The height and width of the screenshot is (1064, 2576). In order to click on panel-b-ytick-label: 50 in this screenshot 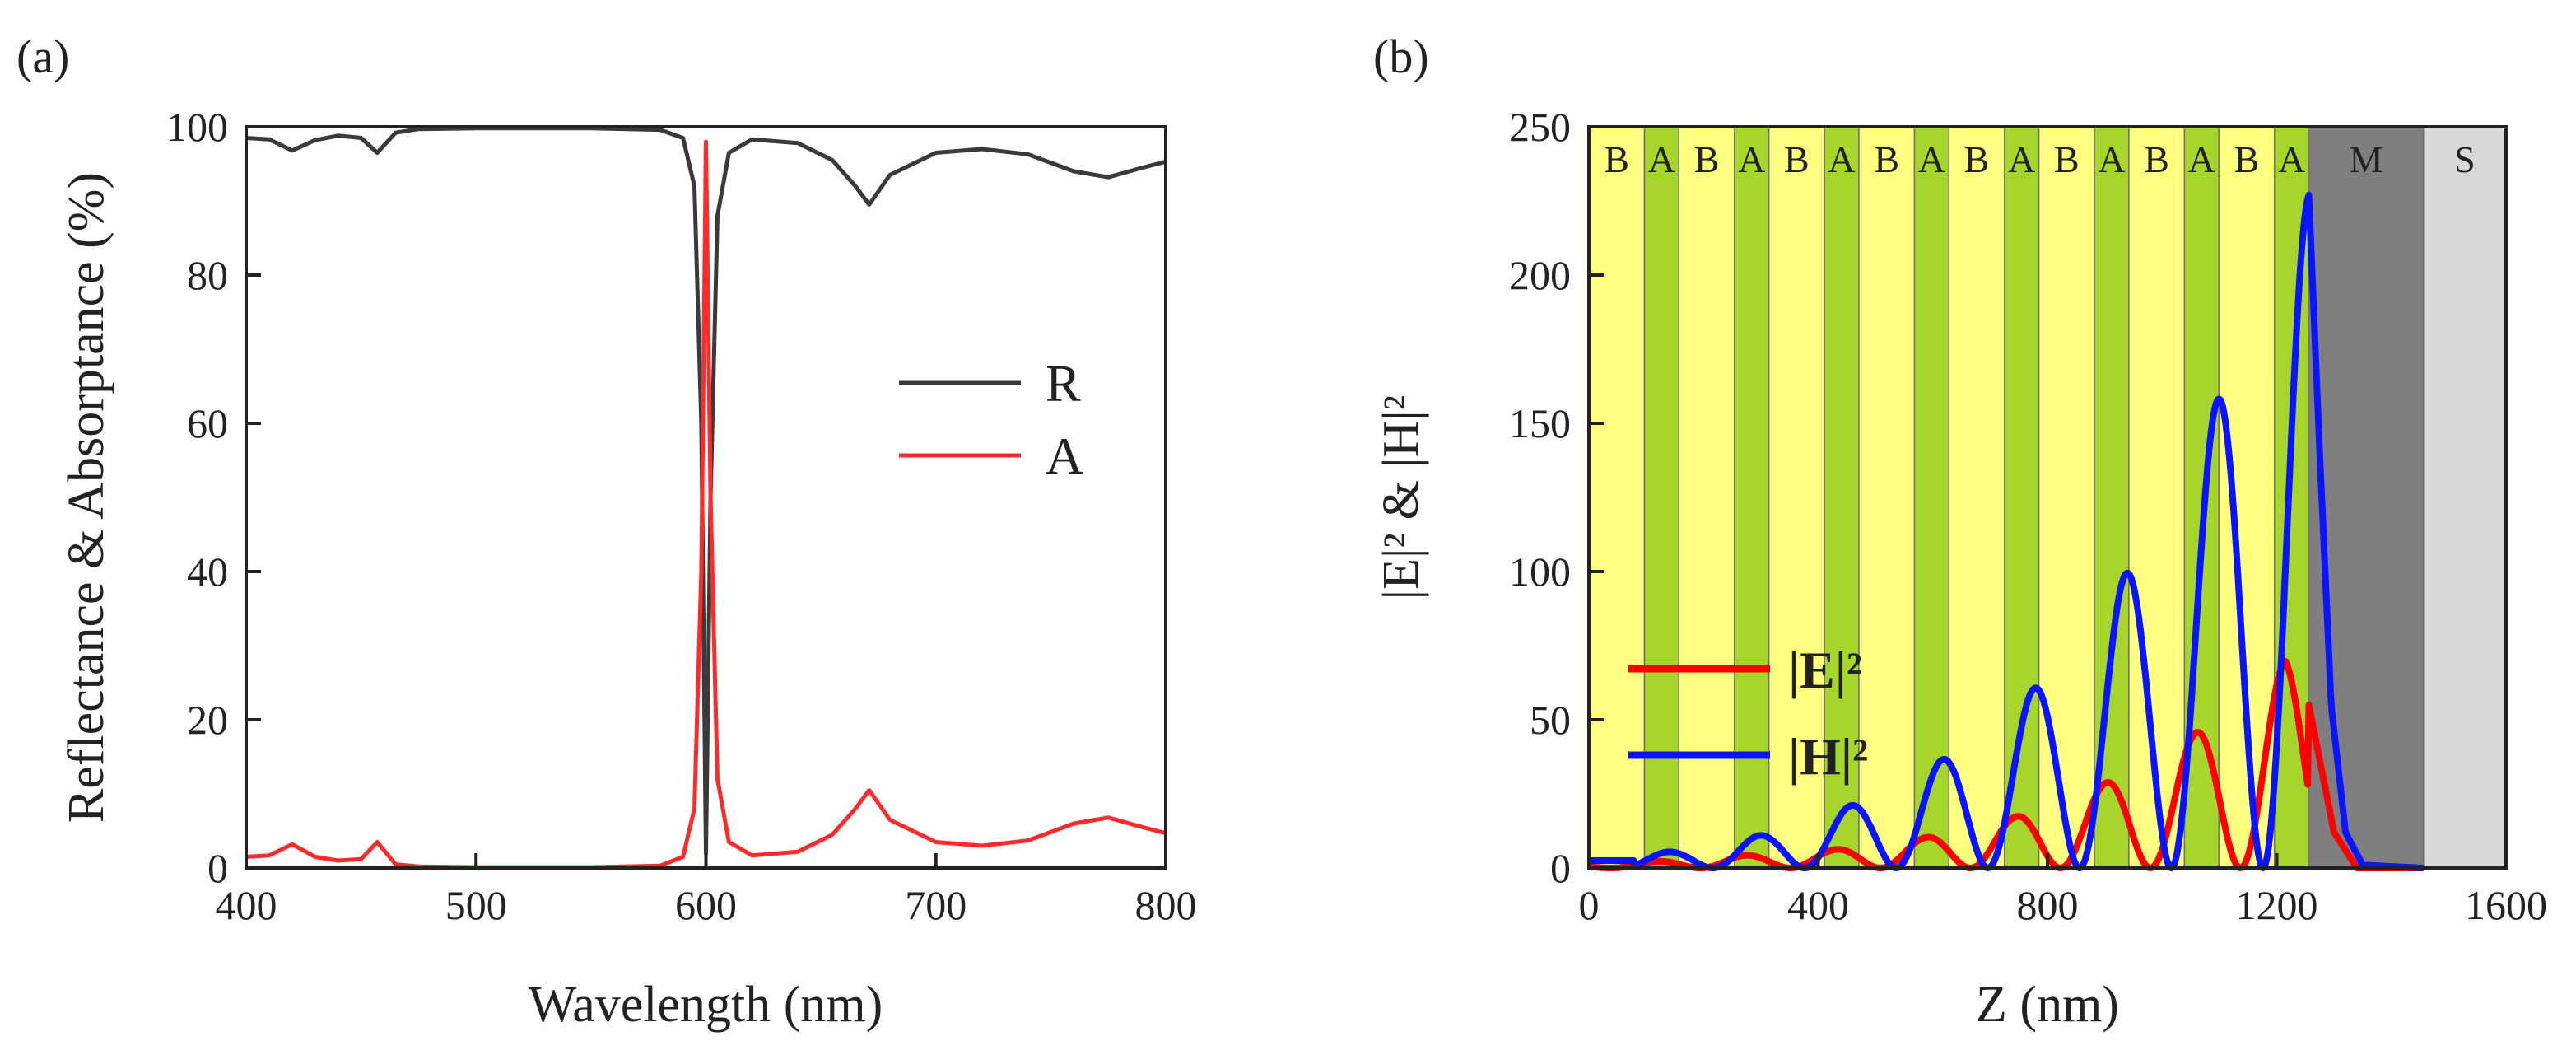, I will do `click(1550, 720)`.